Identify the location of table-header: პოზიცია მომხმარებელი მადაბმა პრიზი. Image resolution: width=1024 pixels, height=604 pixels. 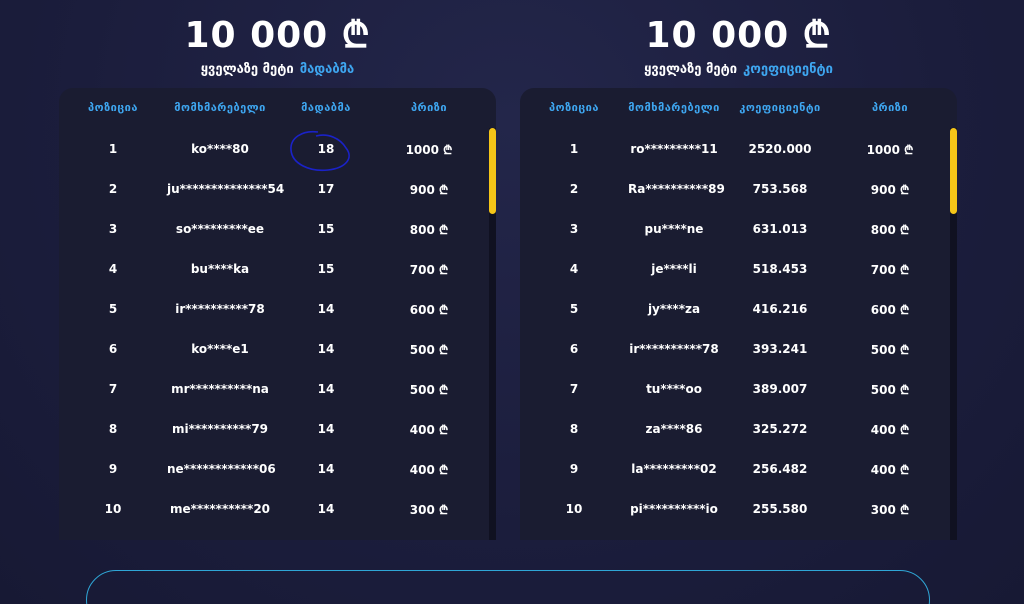
(277, 107).